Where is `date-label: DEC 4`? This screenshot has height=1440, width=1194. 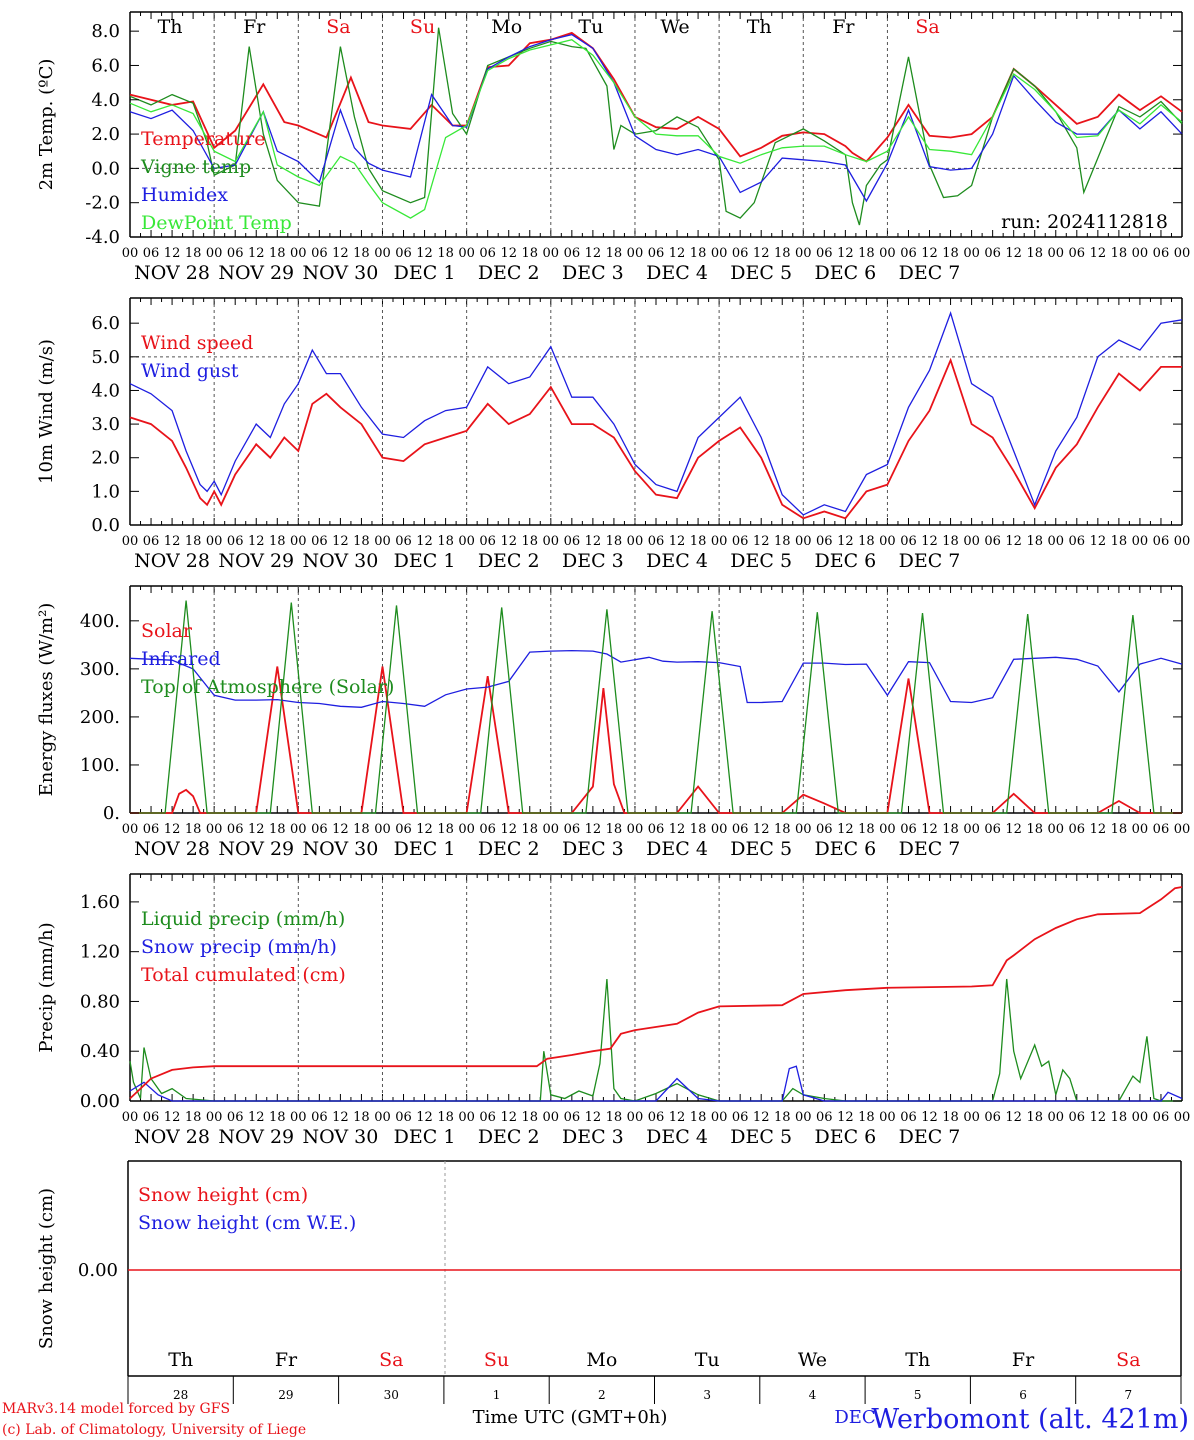 date-label: DEC 4 is located at coordinates (677, 273).